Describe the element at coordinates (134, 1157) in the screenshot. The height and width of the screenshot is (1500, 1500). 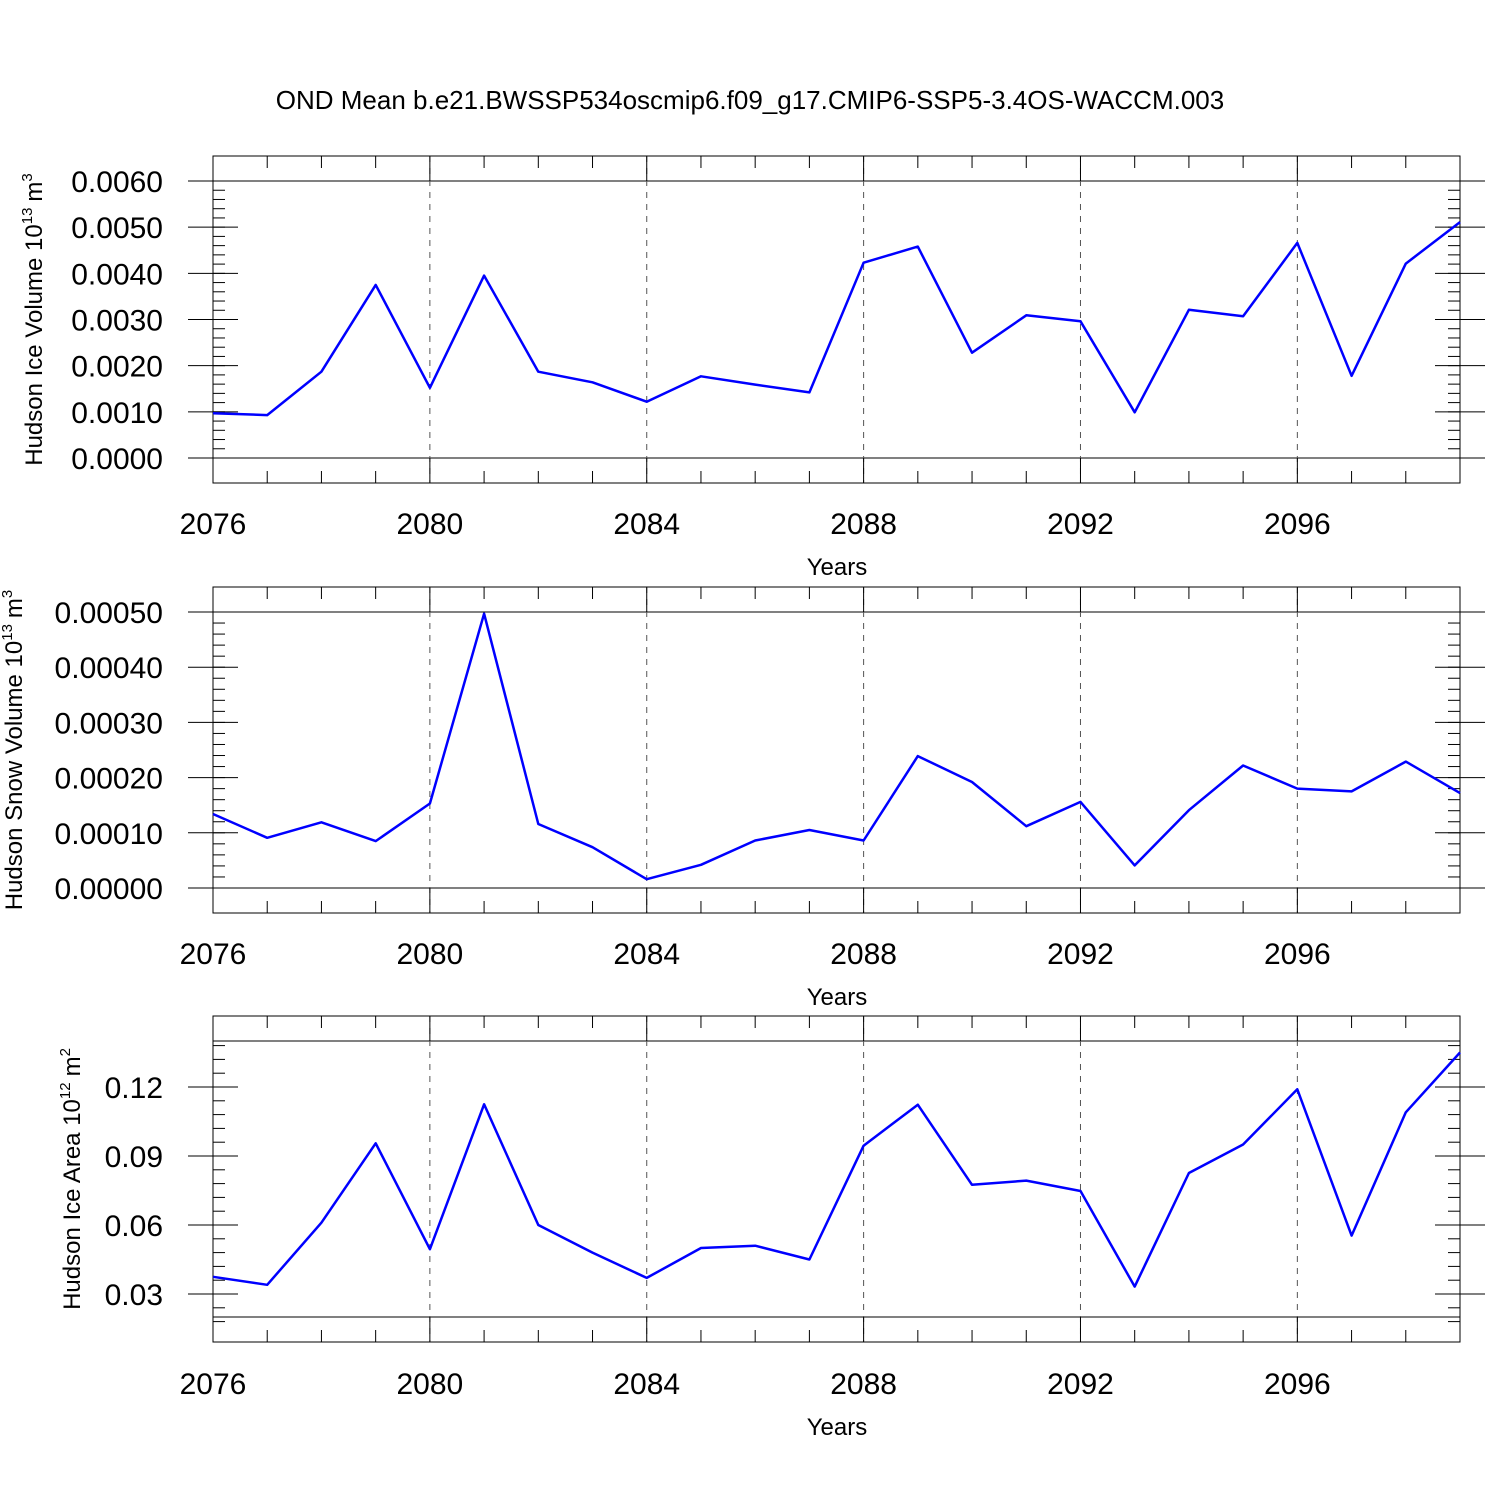
I see `y-tick-label: 0.09` at that location.